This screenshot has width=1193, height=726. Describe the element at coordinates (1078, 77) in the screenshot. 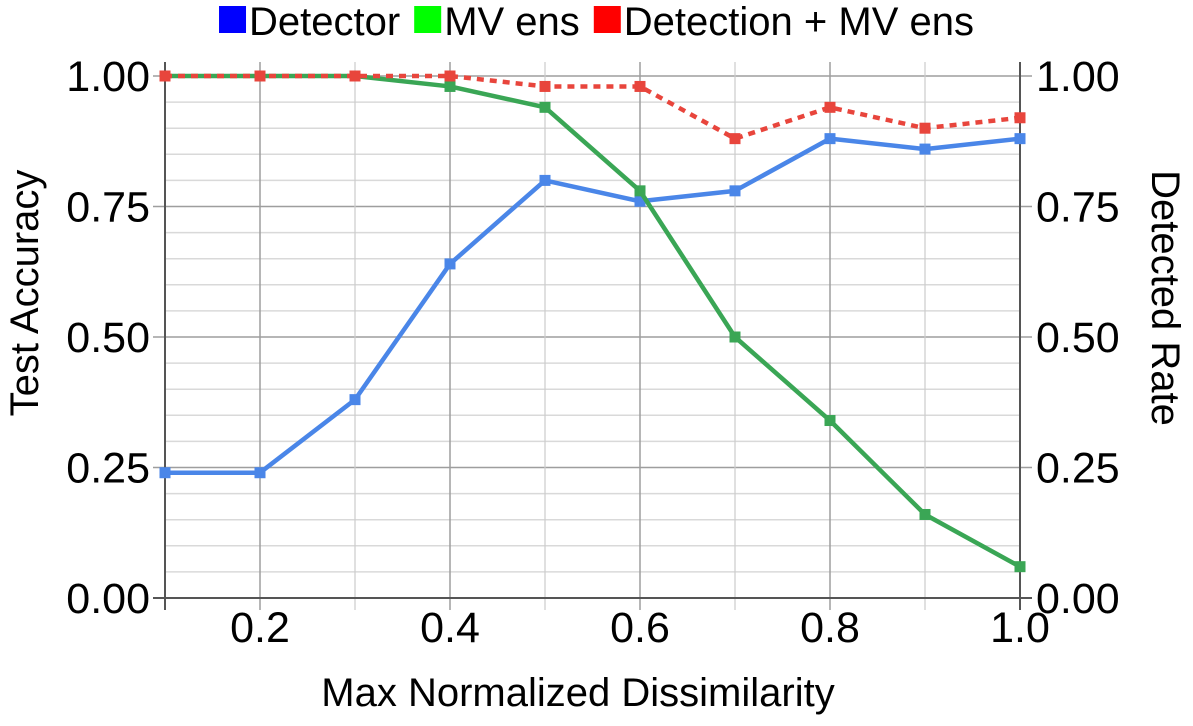

I see `y-tick-label-right: 1.00` at that location.